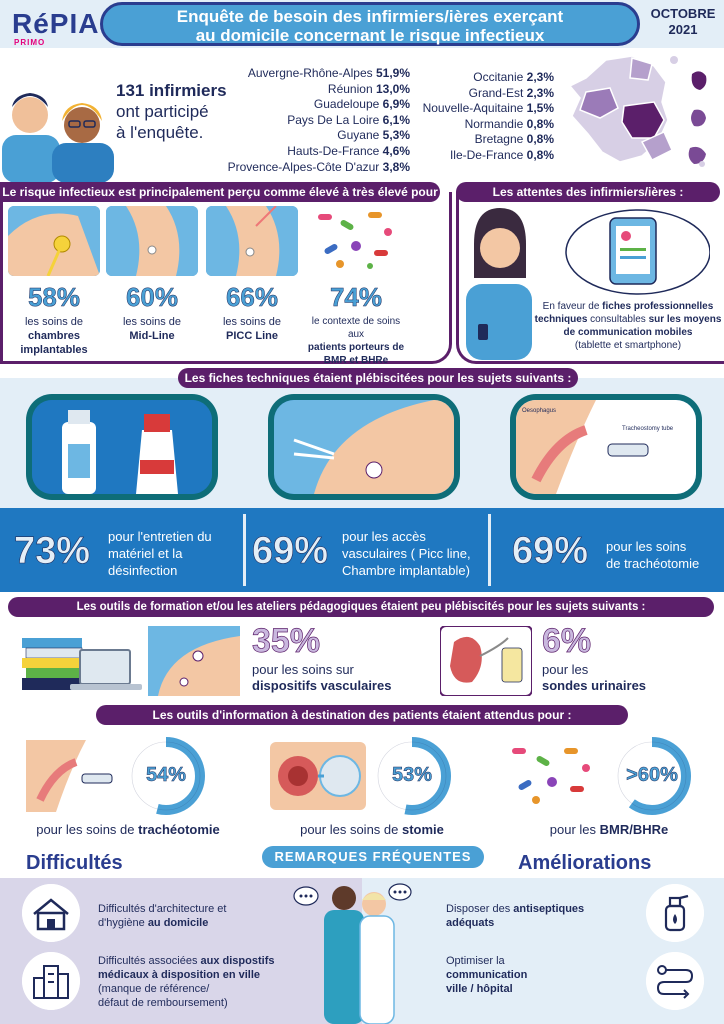  Describe the element at coordinates (392, 73) in the screenshot. I see `region-value: 51,9%` at that location.